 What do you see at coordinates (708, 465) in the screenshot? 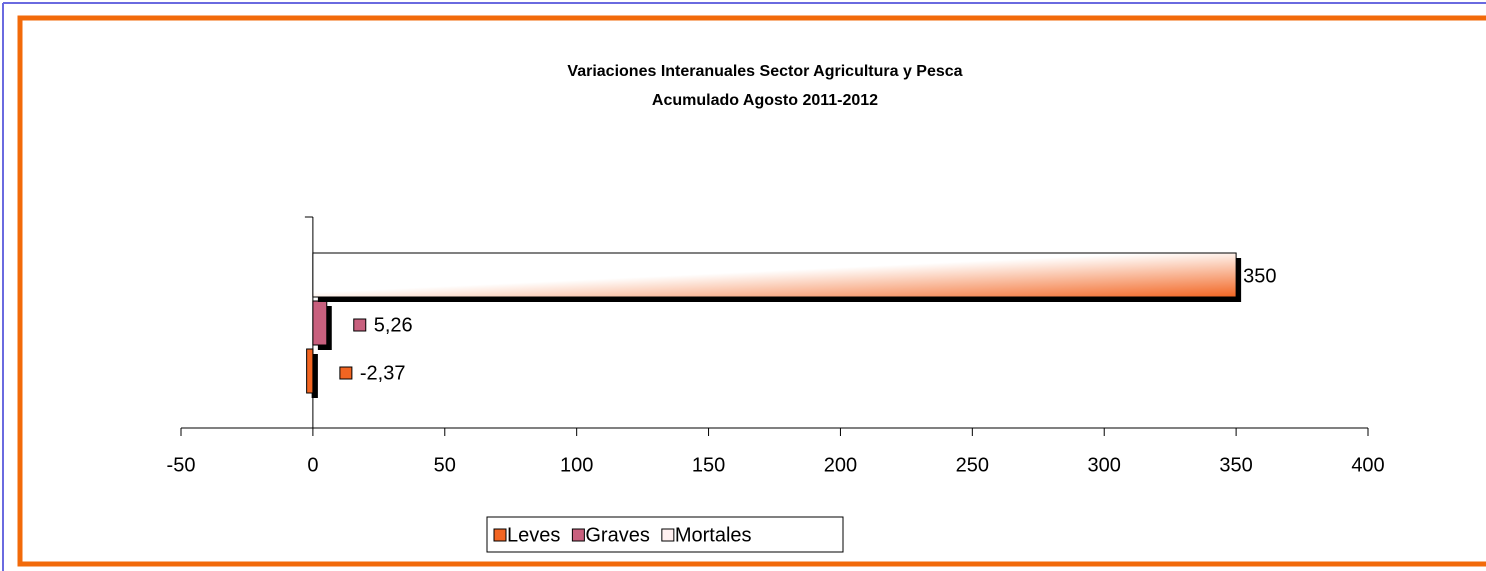
I see `x-tick-label: 150` at bounding box center [708, 465].